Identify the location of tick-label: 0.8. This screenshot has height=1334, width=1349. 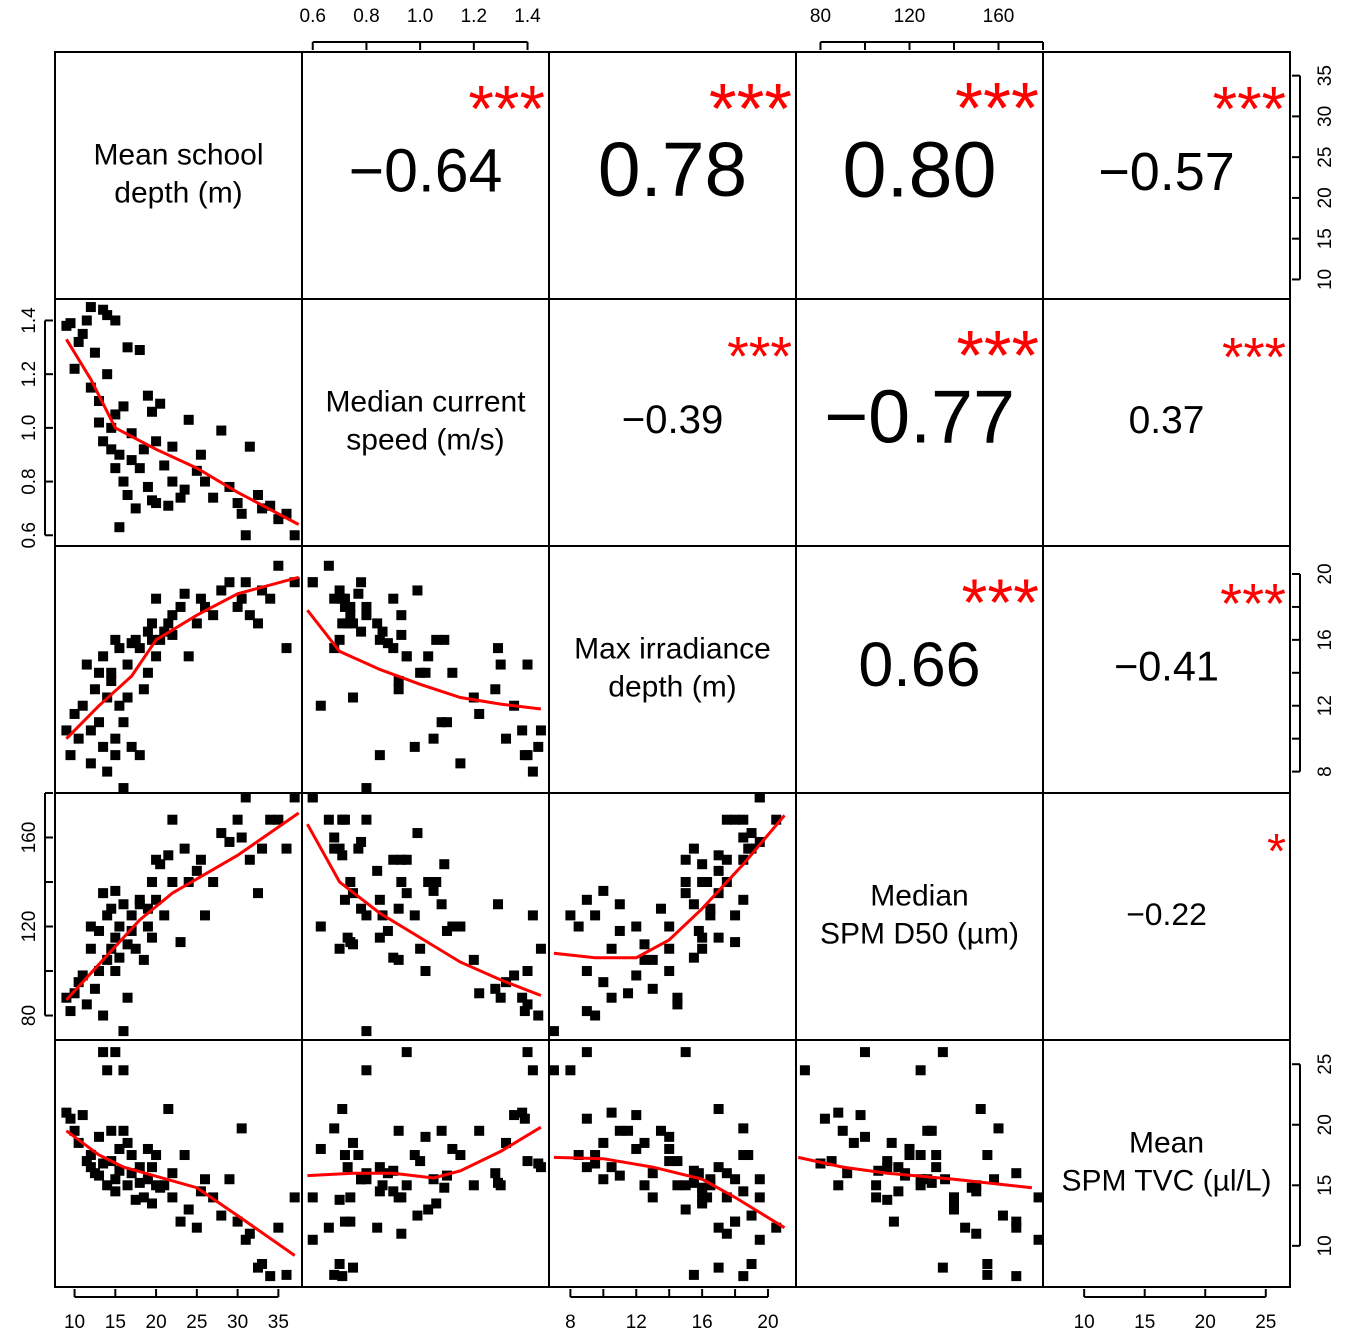
(366, 16).